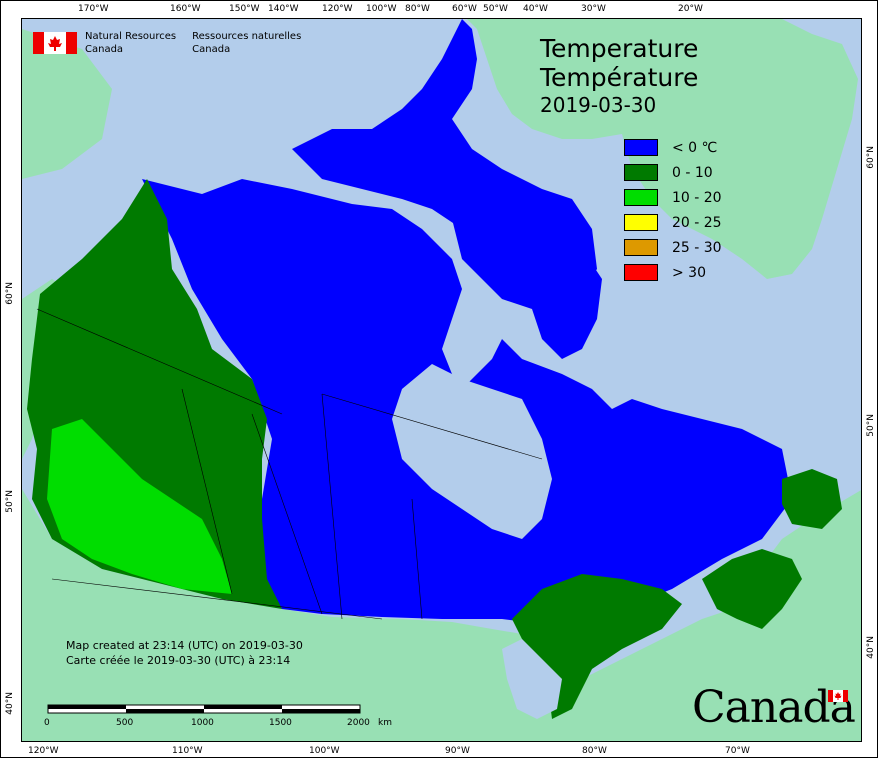 This screenshot has height=760, width=880. I want to click on tick-top-1: 160°W, so click(185, 9).